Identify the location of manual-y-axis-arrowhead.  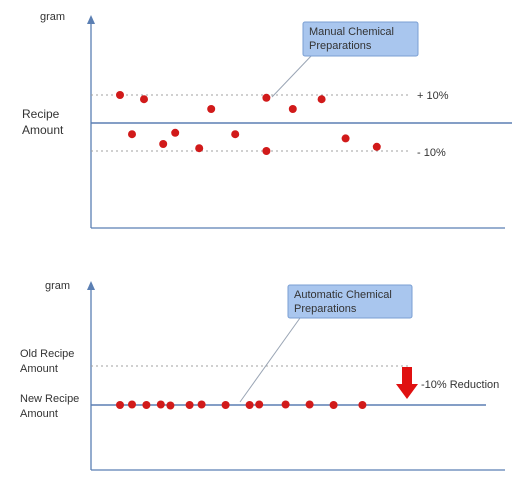
(91, 19).